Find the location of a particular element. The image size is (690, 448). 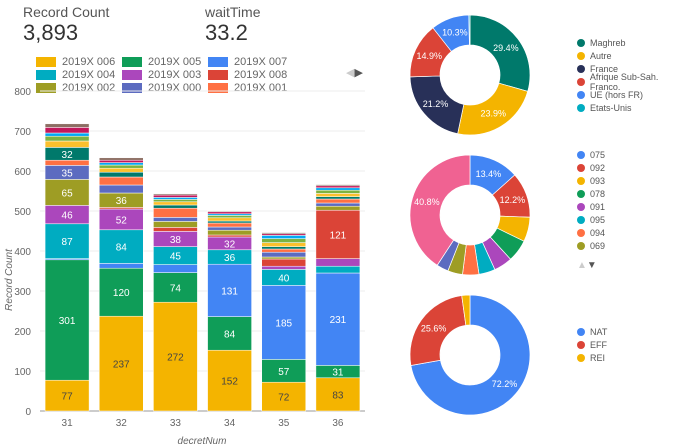

pie-label: 72.2% is located at coordinates (505, 384).